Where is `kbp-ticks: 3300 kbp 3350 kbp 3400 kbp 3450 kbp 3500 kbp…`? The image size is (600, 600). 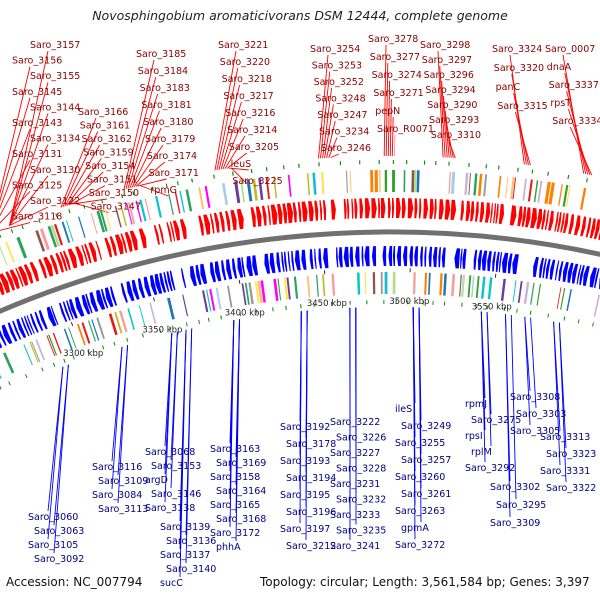
kbp-ticks: 3300 kbp 3350 kbp 3400 kbp 3450 kbp 3500 kbp… is located at coordinates (287, 313).